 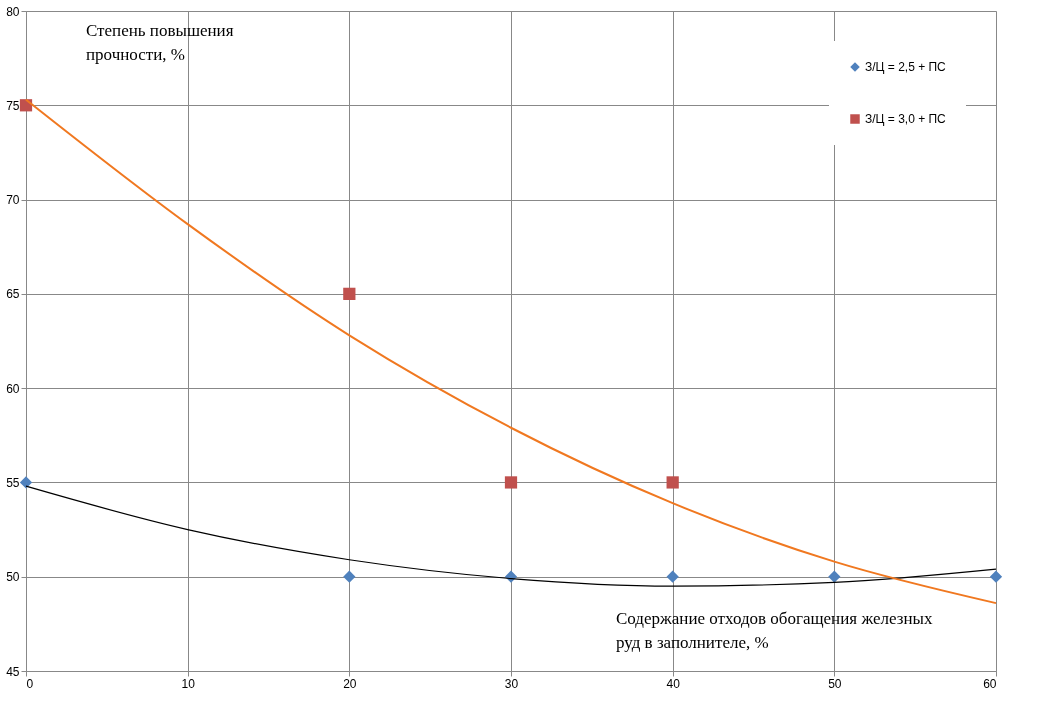 I want to click on y-axis-title: Степень повышения прочности, %, so click(x=160, y=42).